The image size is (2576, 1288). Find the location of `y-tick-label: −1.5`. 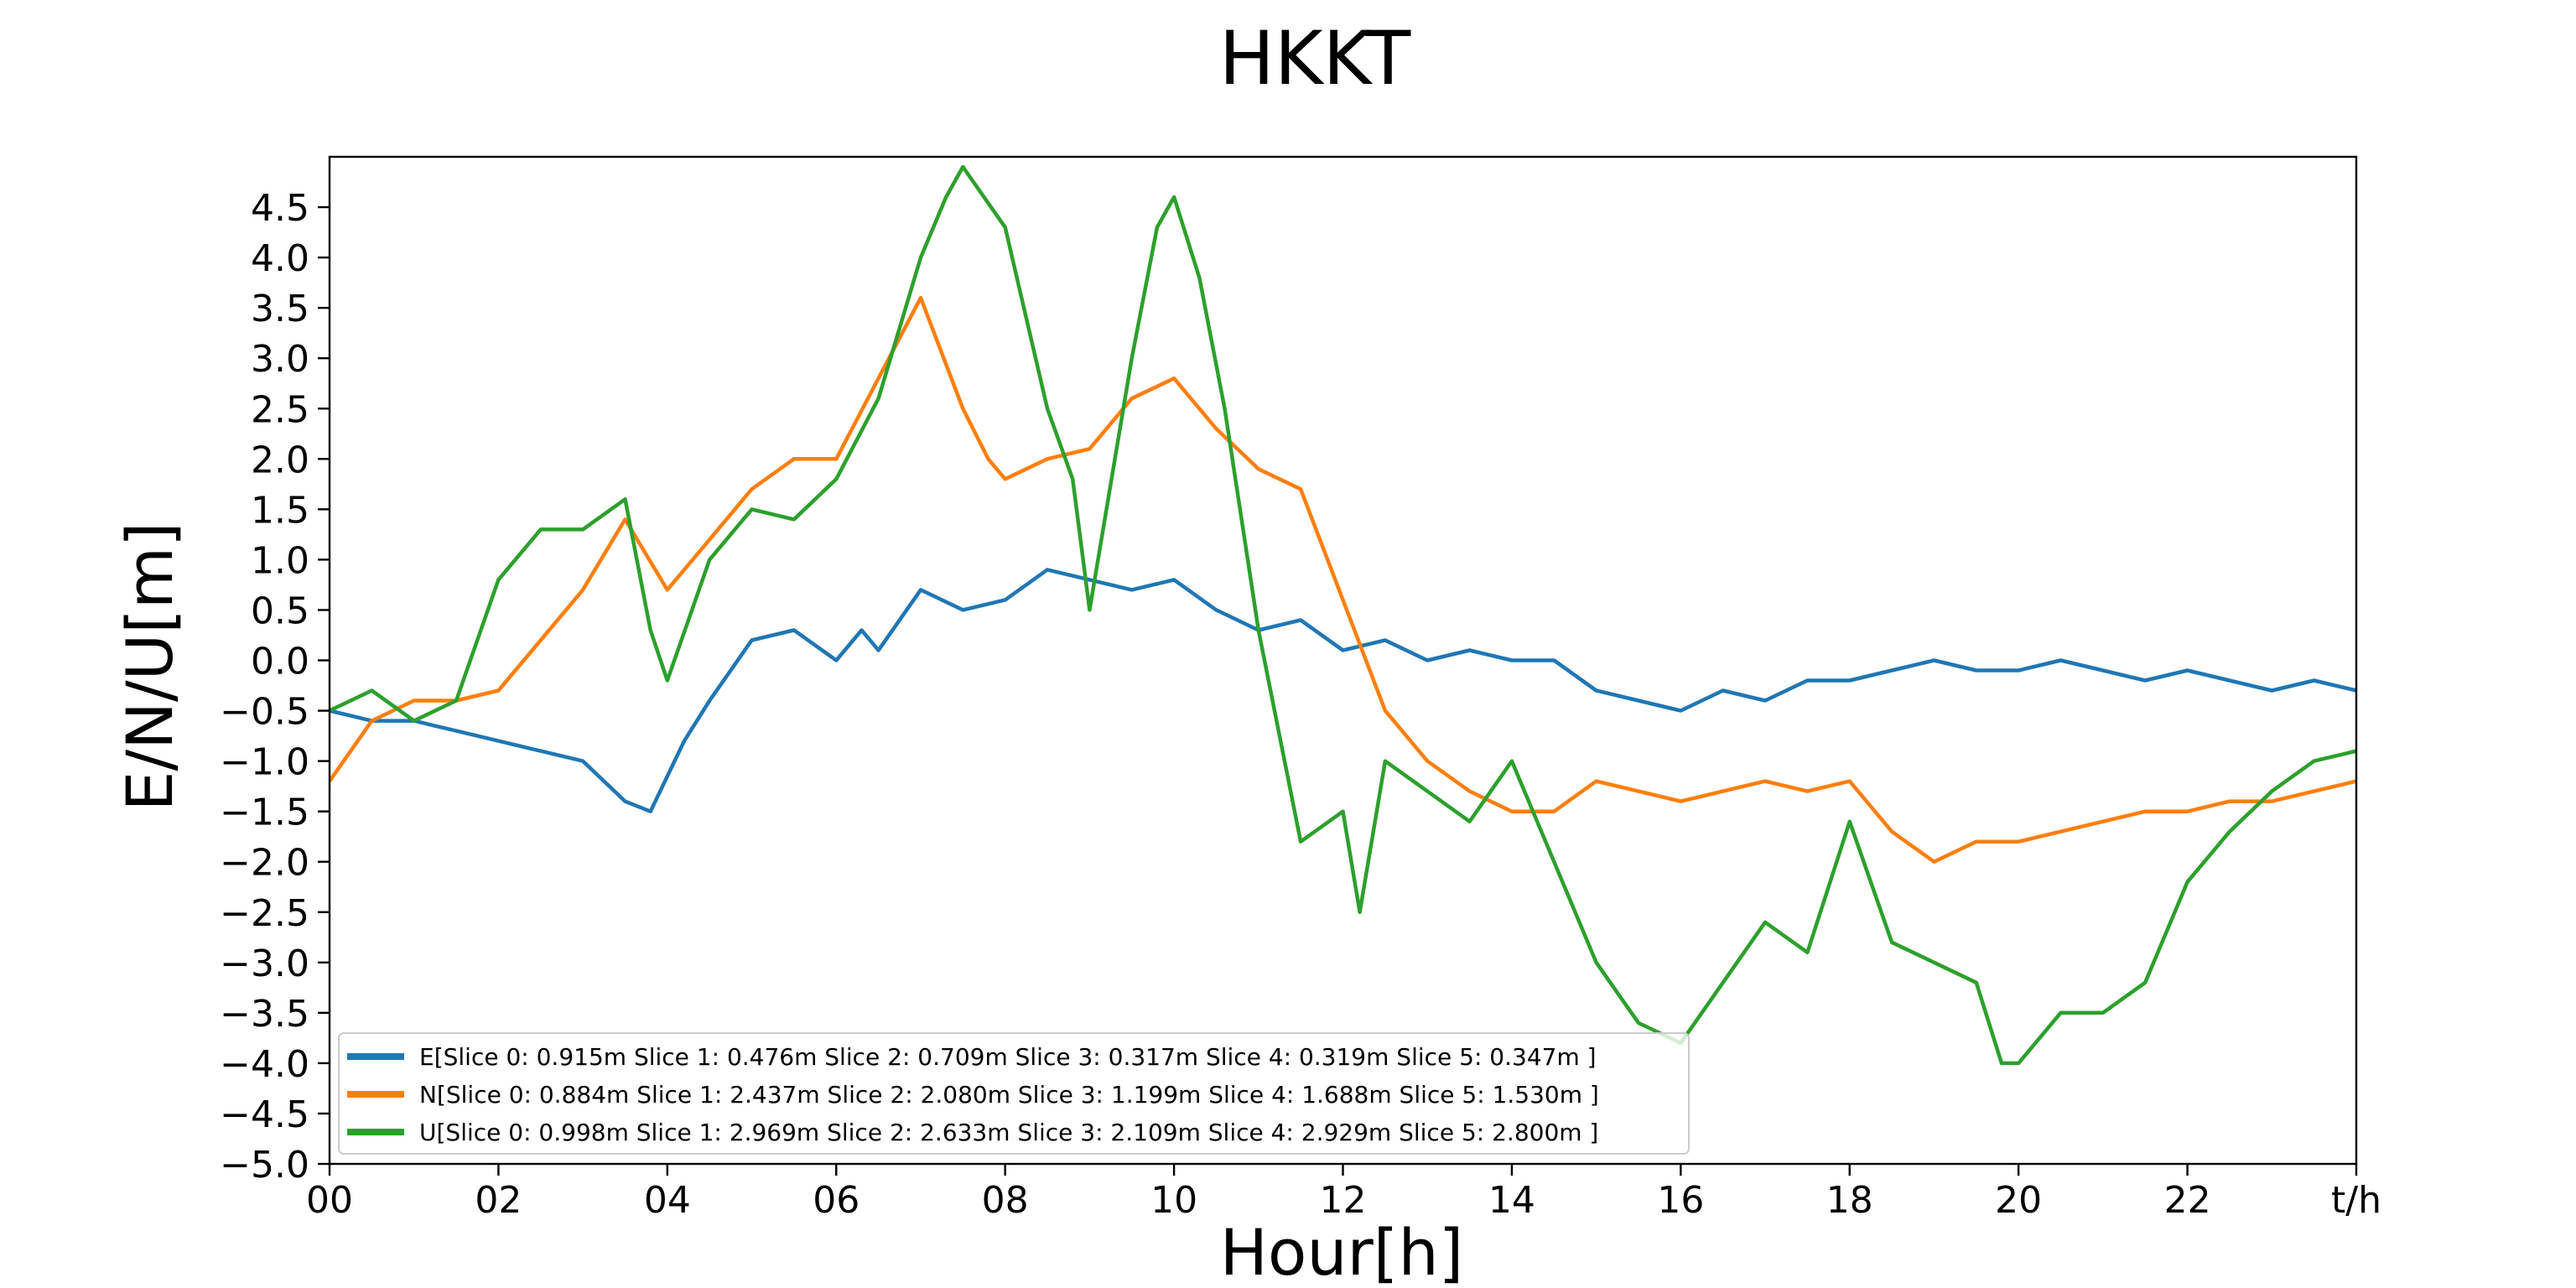

y-tick-label: −1.5 is located at coordinates (264, 813).